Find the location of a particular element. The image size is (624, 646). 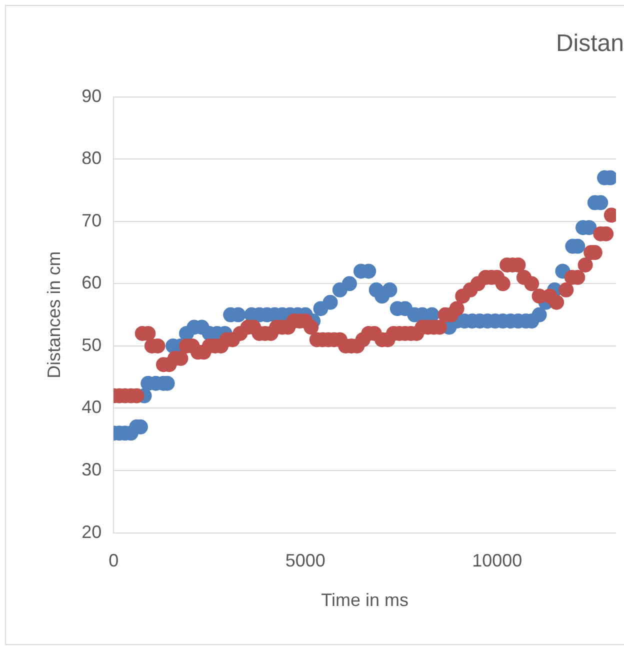

y-tick-label: 50 is located at coordinates (92, 344).